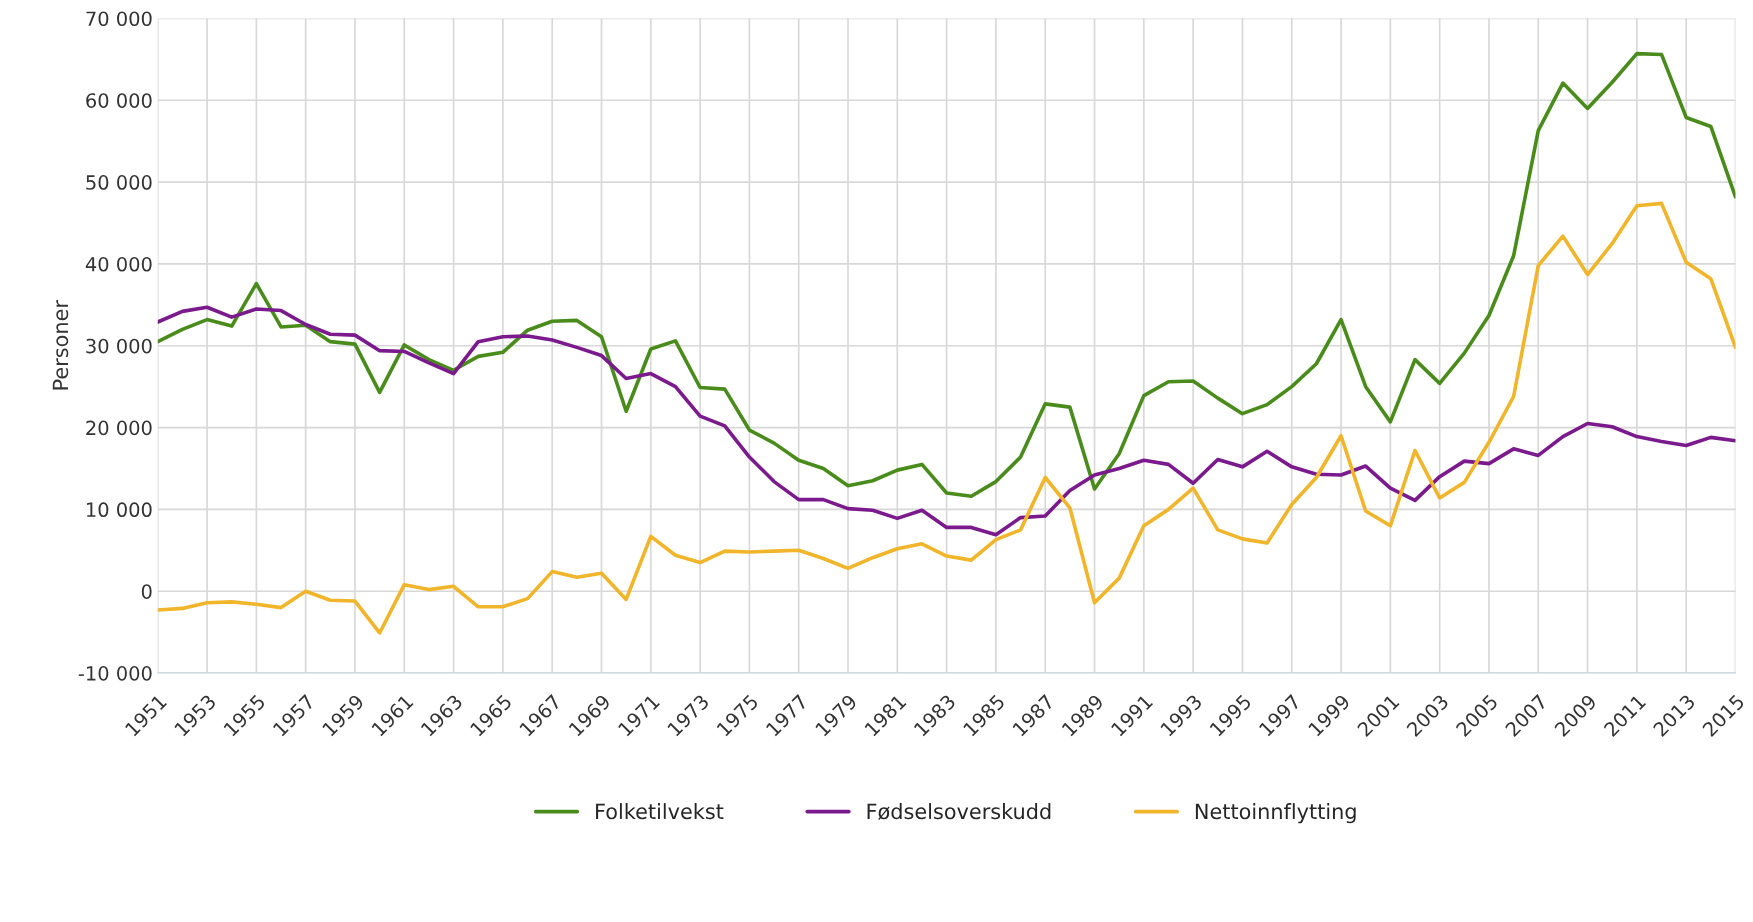 The width and height of the screenshot is (1753, 922). I want to click on y-tick-label: -10 000, so click(115, 673).